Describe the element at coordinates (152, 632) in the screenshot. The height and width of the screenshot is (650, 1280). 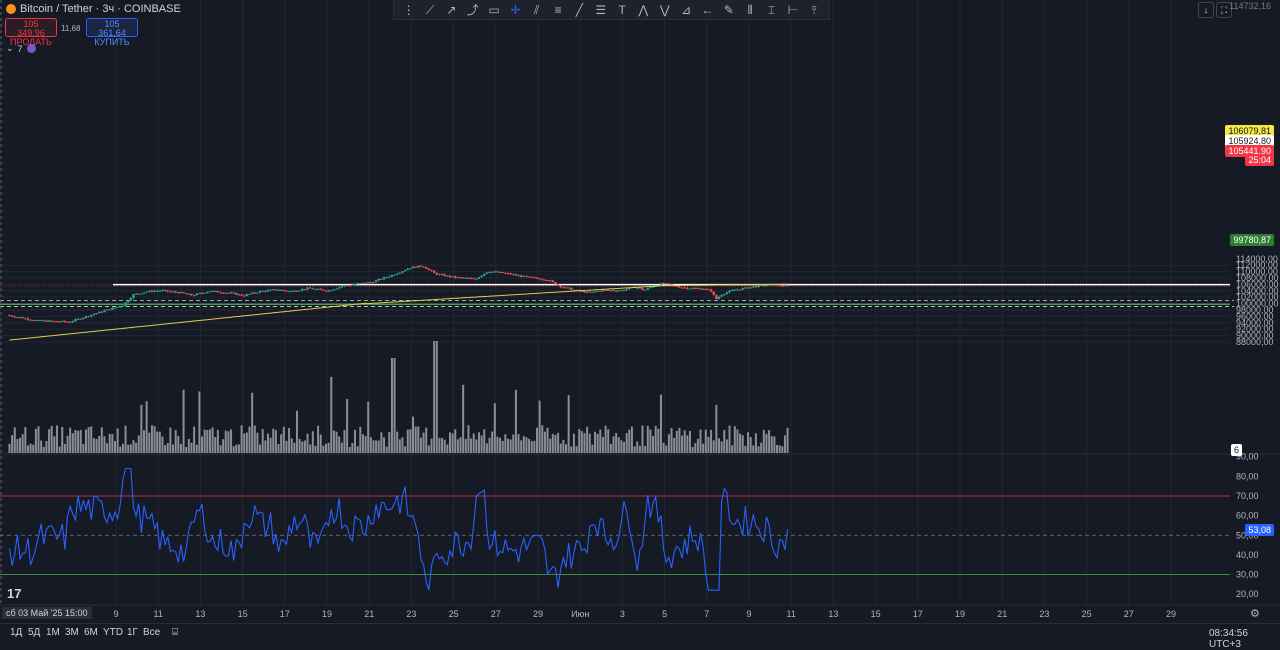
I see `tf-all: Все` at that location.